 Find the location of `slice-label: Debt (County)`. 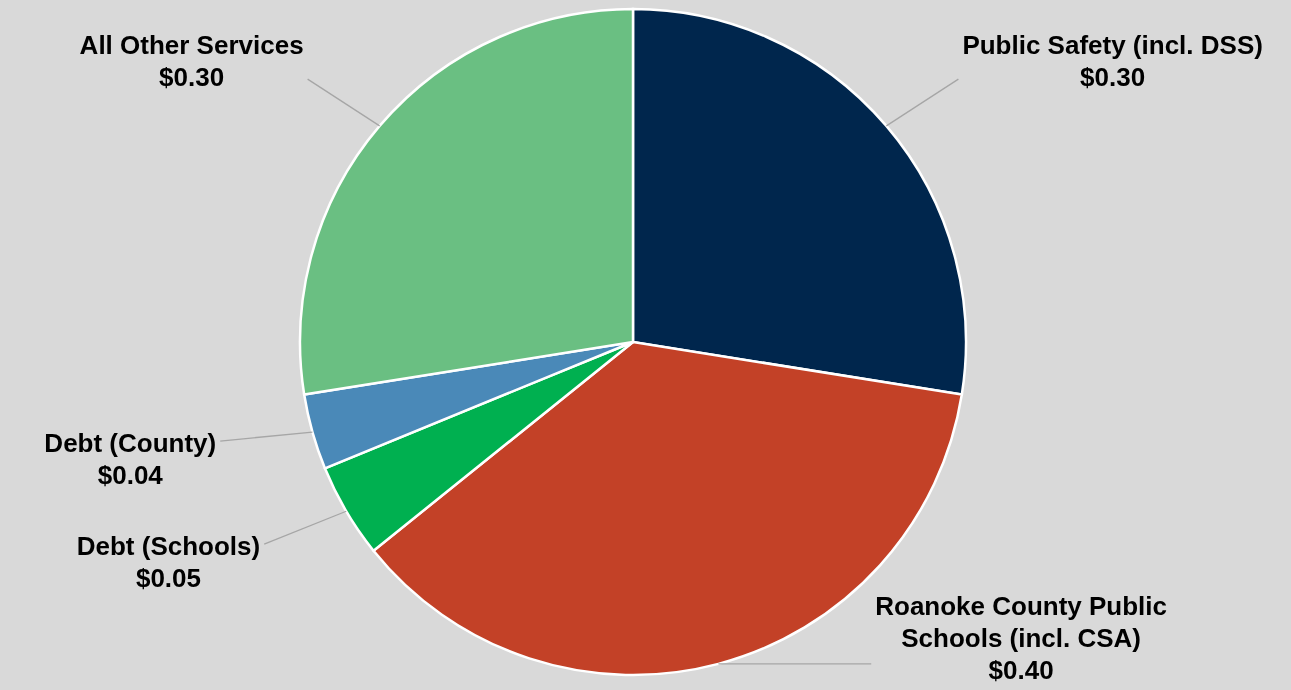

slice-label: Debt (County) is located at coordinates (130, 443).